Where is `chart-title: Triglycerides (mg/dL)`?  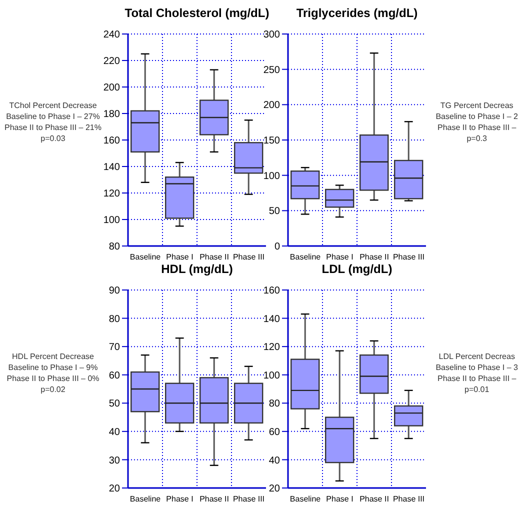 chart-title: Triglycerides (mg/dL) is located at coordinates (357, 13).